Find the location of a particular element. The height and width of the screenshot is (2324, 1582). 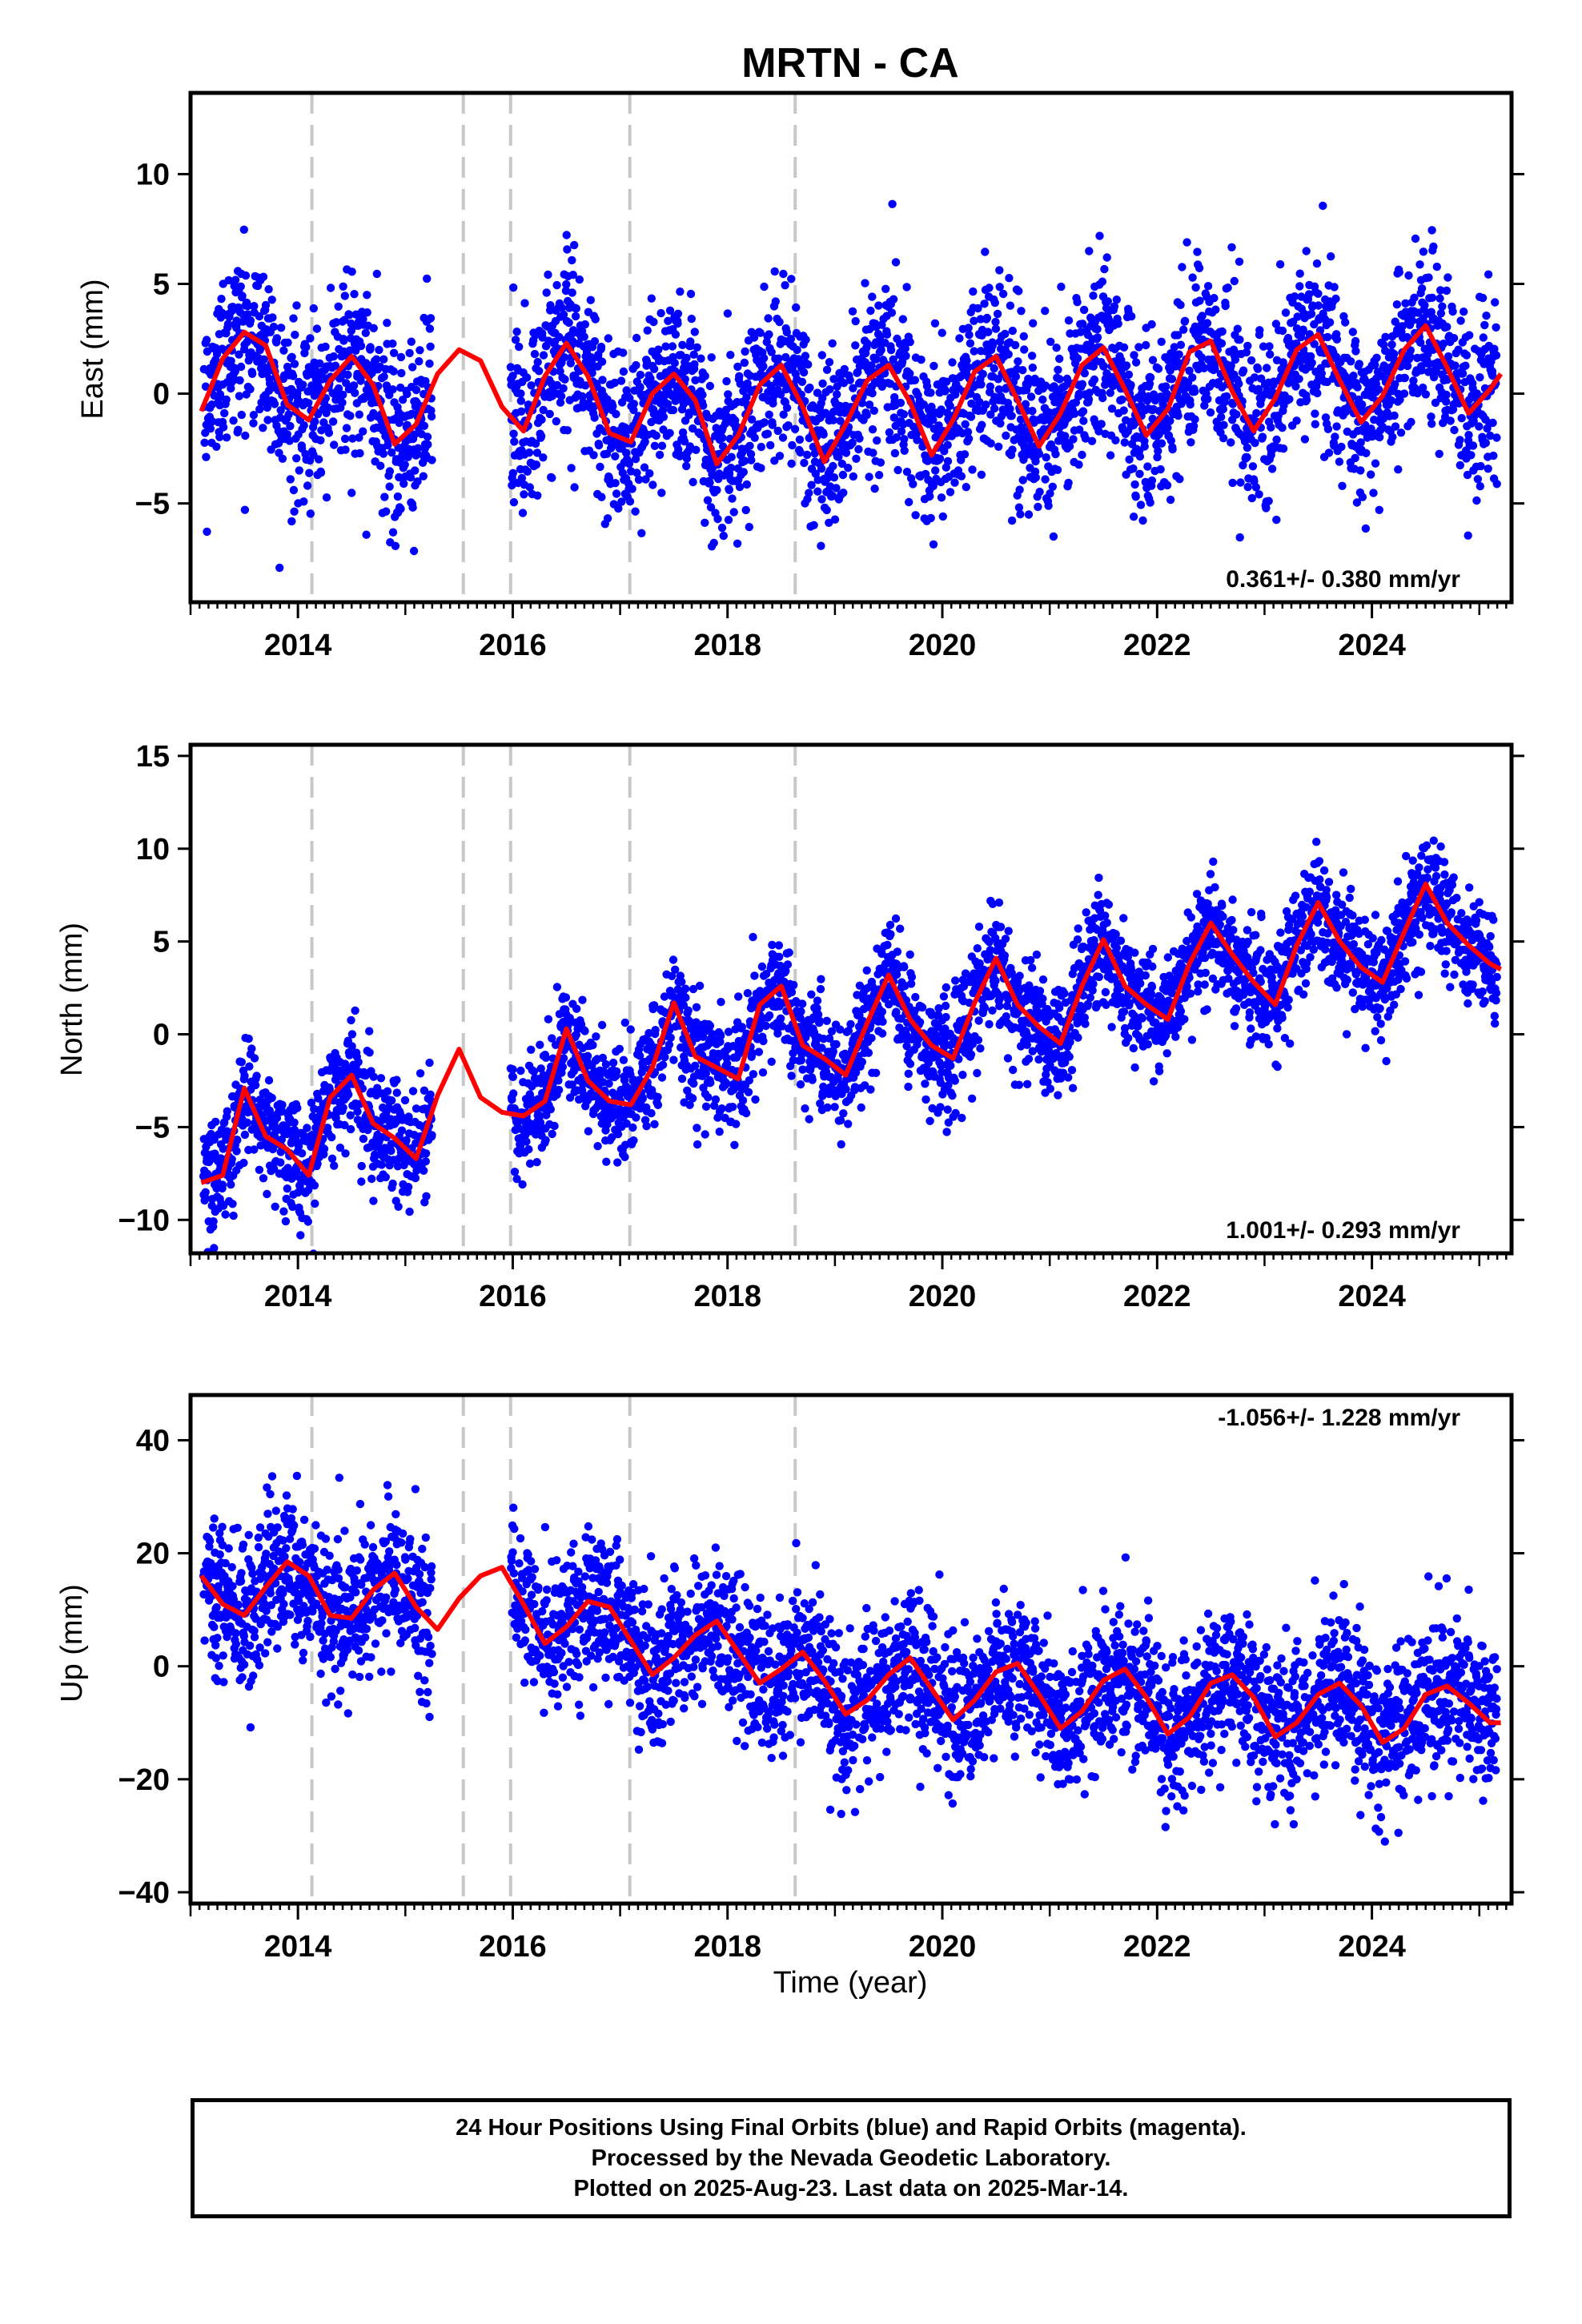

east-x-tick-label: 2024 is located at coordinates (1372, 645).